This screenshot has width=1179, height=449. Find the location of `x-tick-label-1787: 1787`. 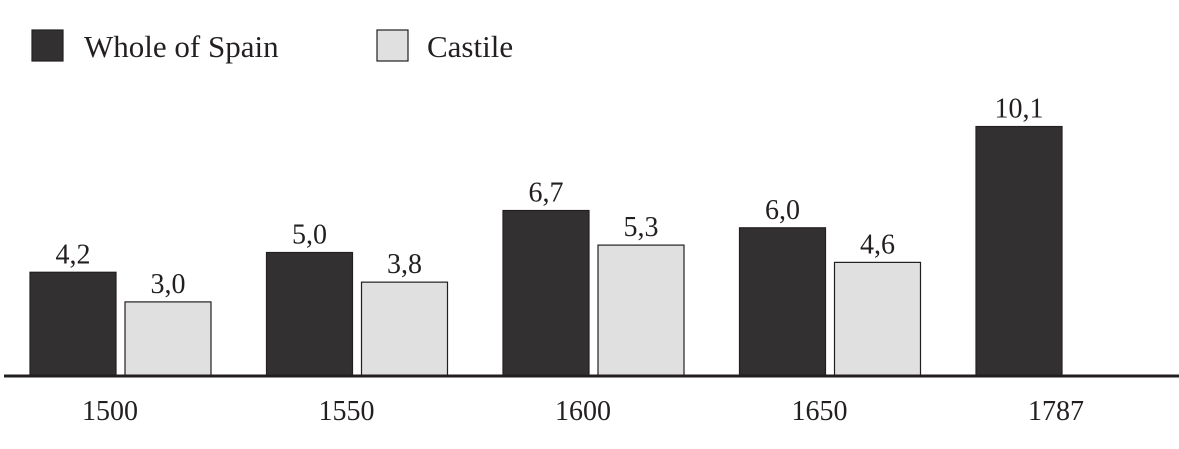

x-tick-label-1787: 1787 is located at coordinates (1056, 411).